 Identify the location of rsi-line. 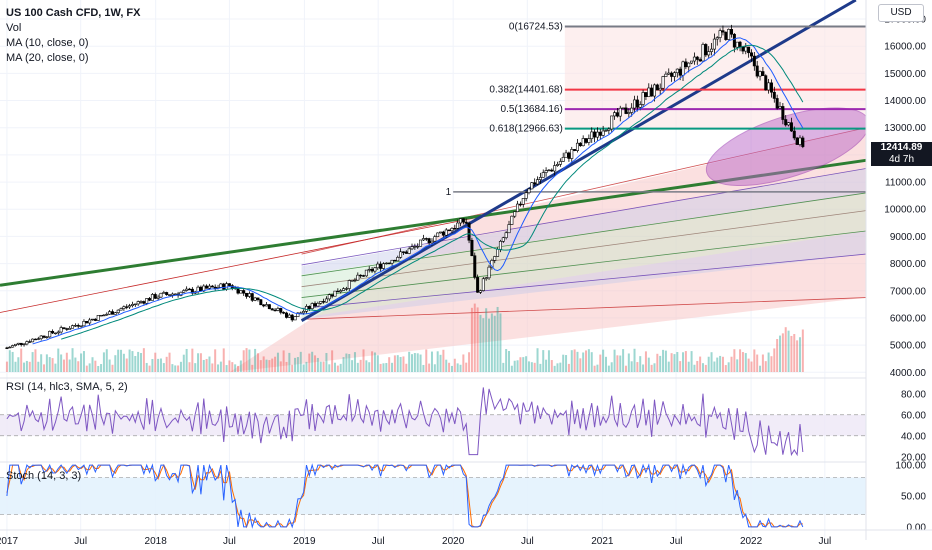
(405, 422).